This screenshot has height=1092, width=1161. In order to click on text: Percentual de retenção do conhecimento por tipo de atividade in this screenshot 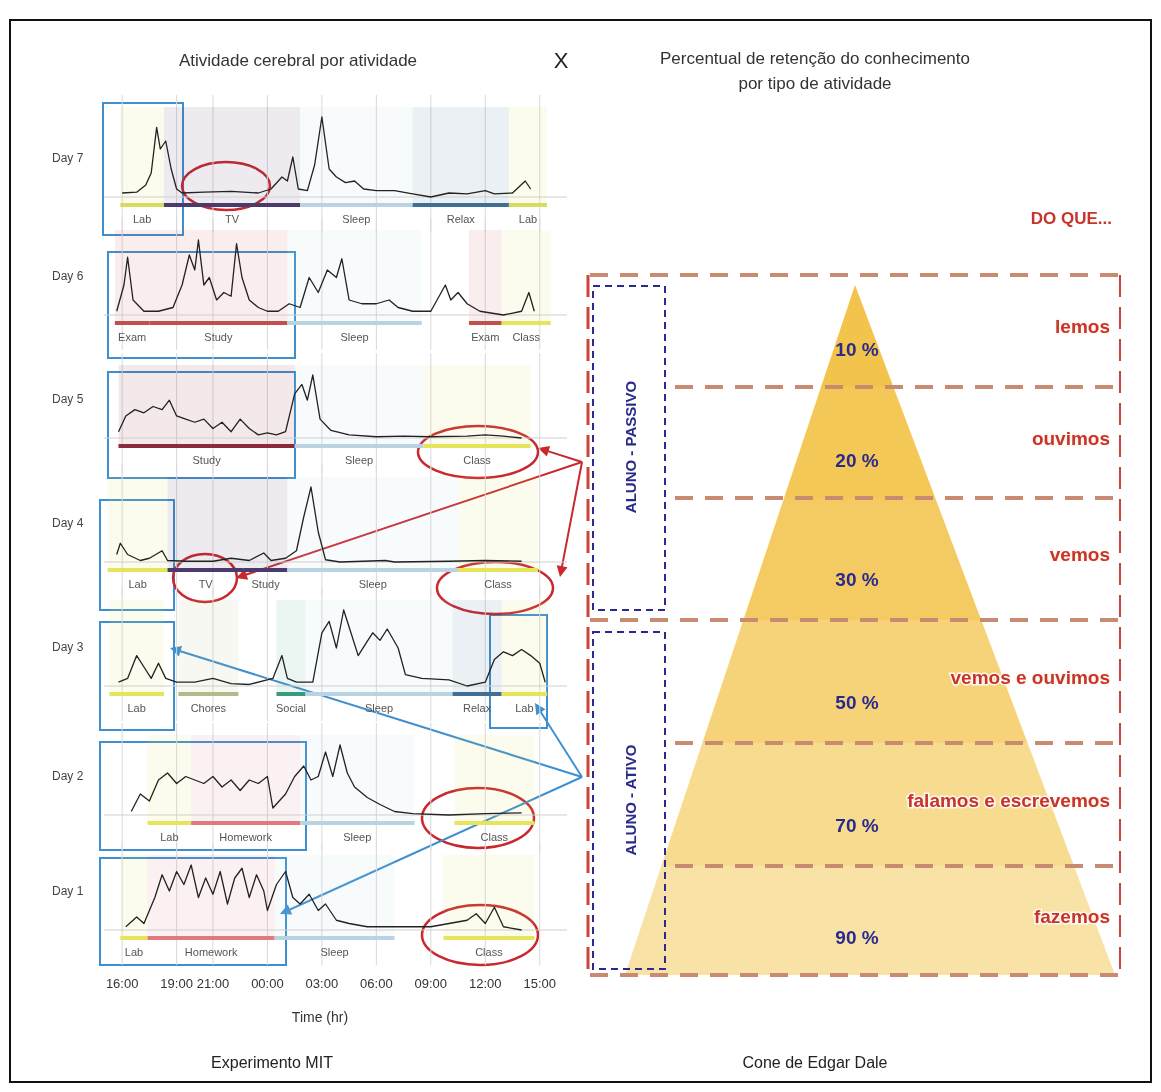, I will do `click(815, 71)`.